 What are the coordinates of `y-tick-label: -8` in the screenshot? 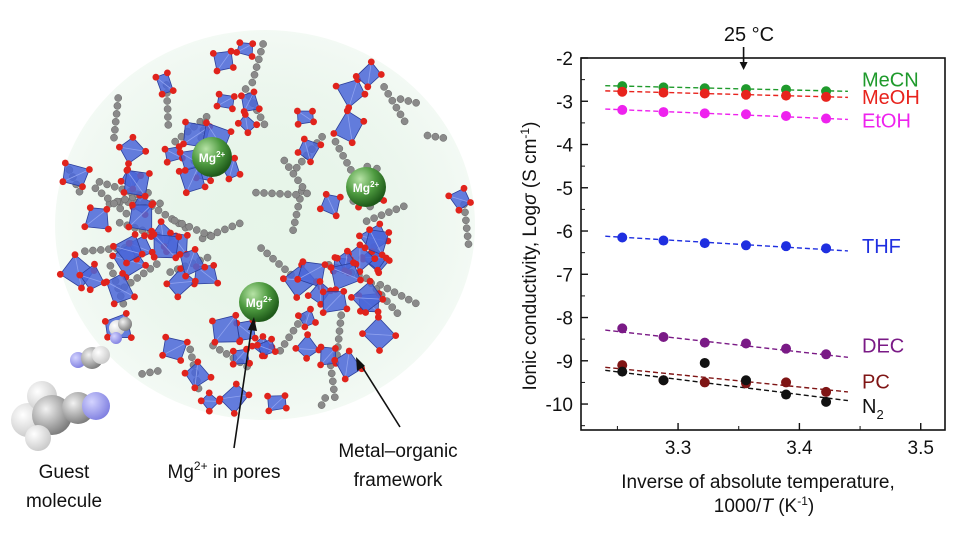 It's located at (564, 319).